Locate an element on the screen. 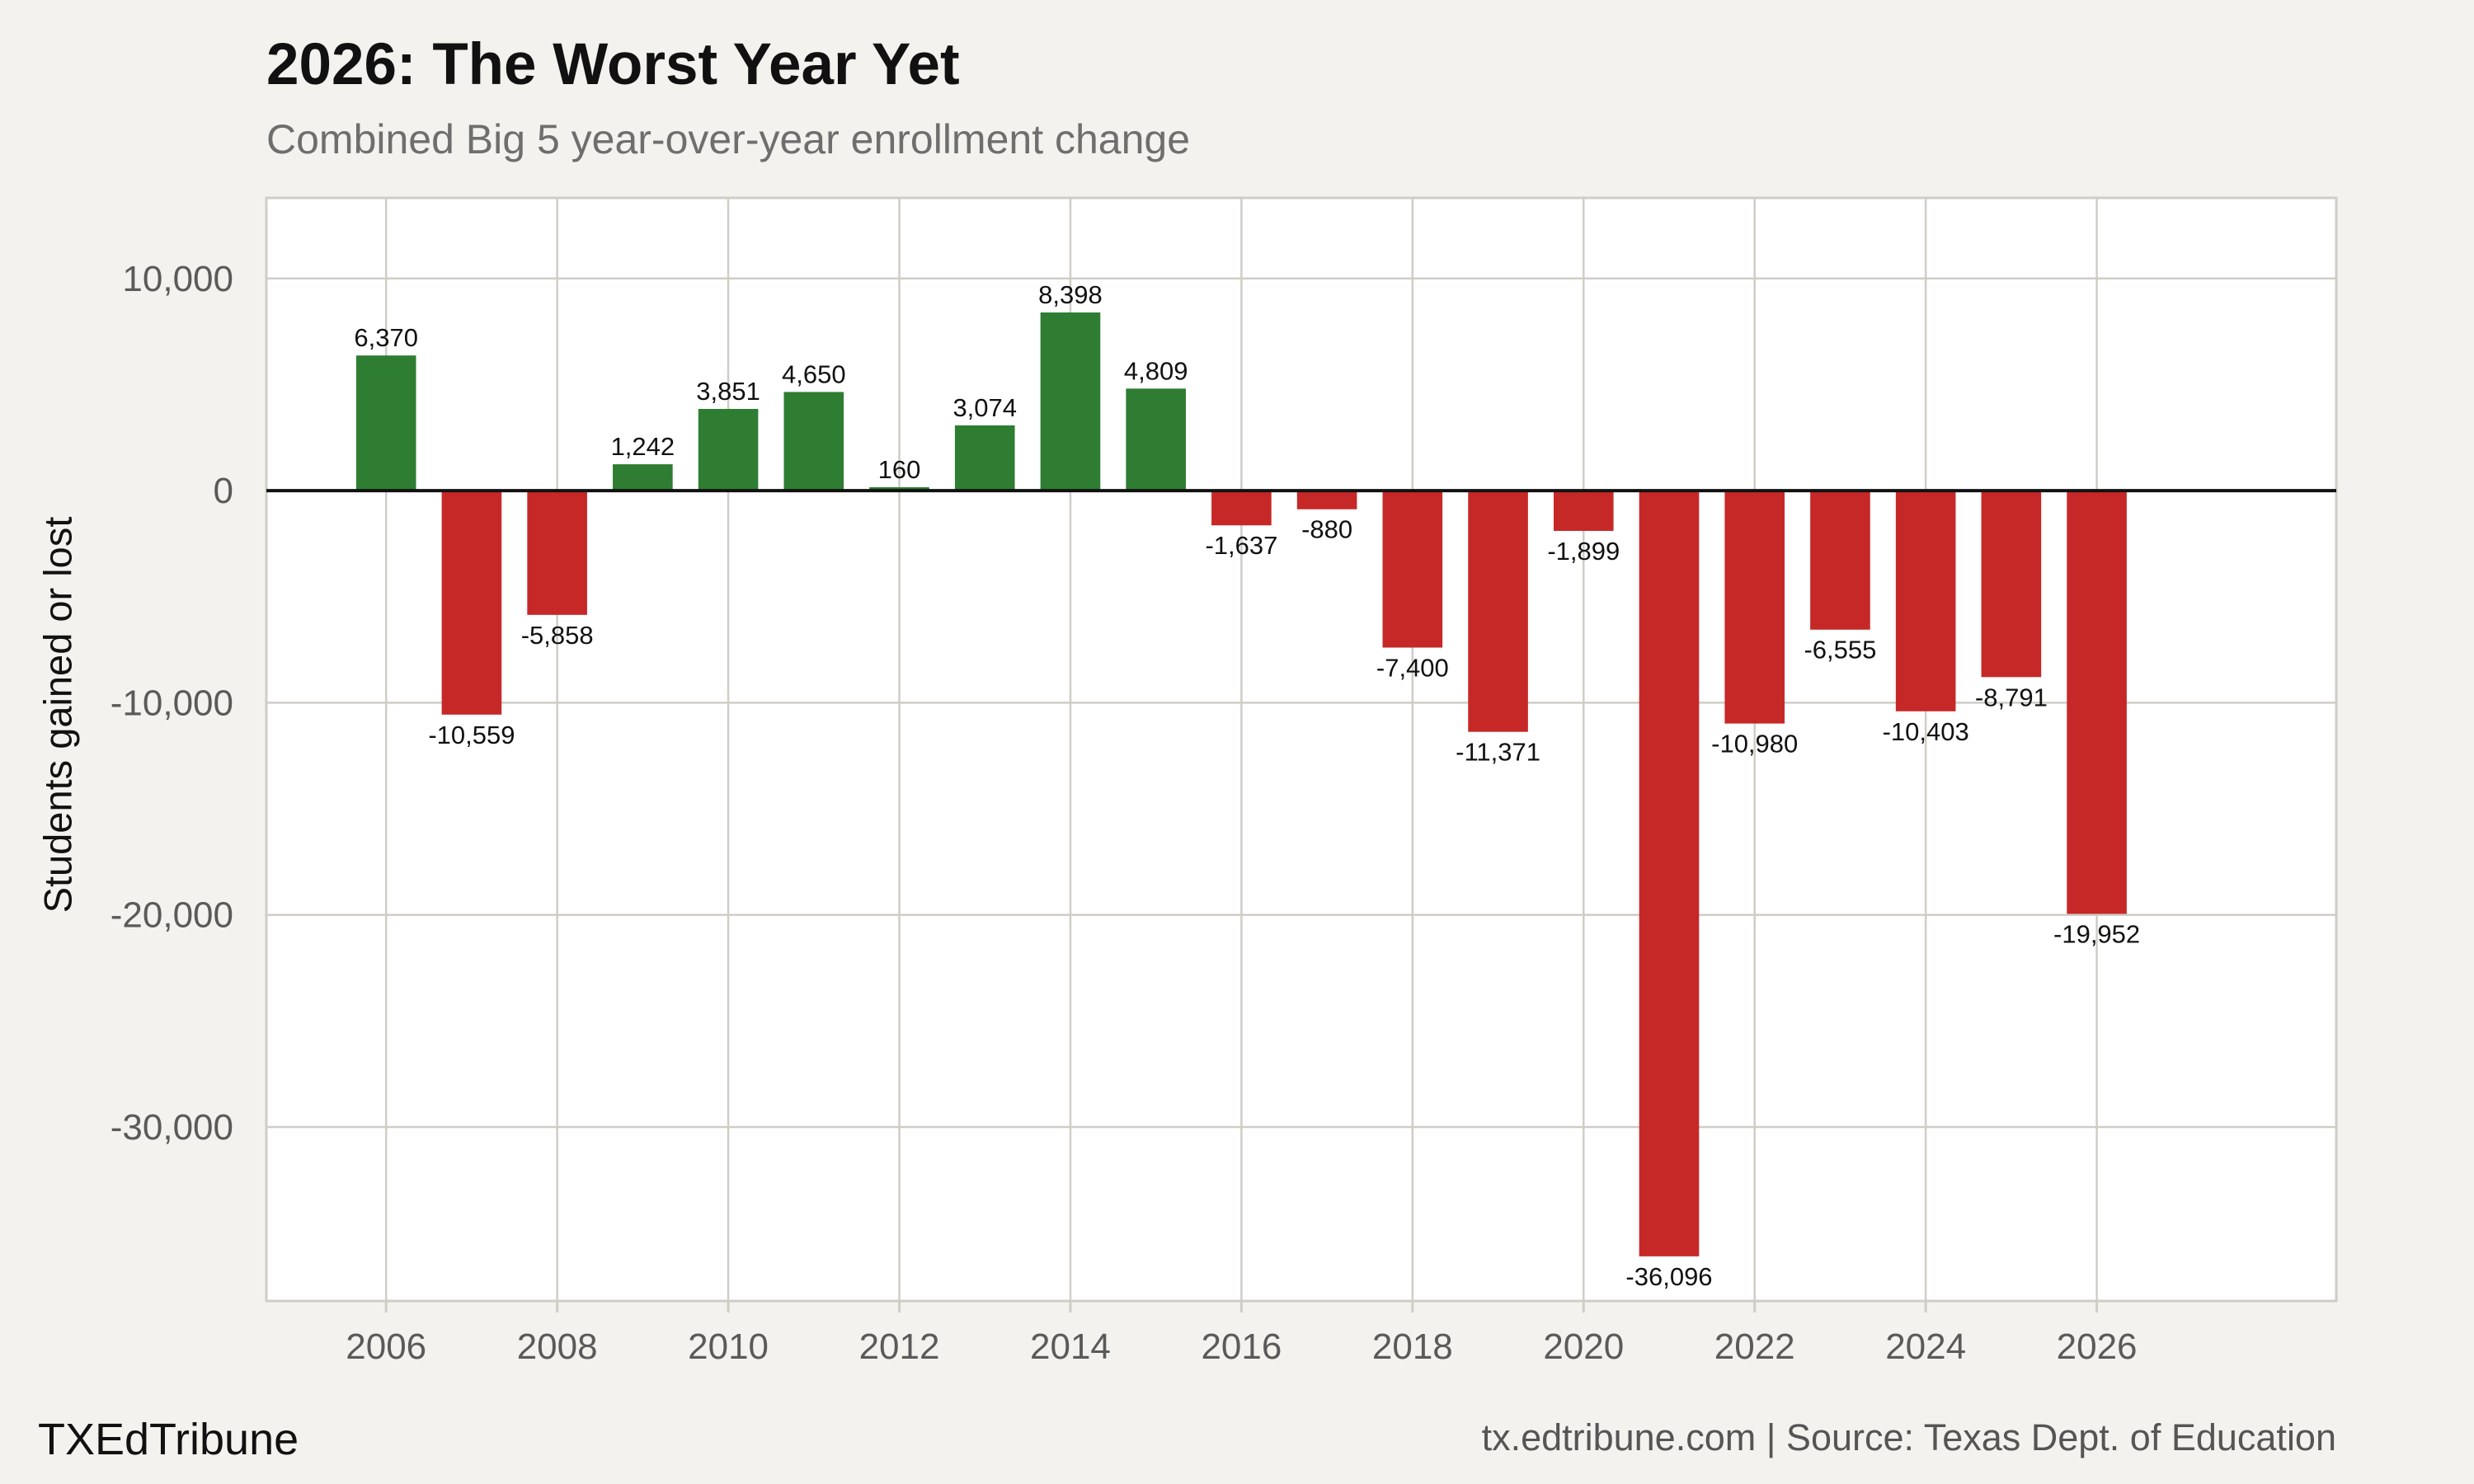 The width and height of the screenshot is (2474, 1484). data-label-2026: -19,952 is located at coordinates (2096, 933).